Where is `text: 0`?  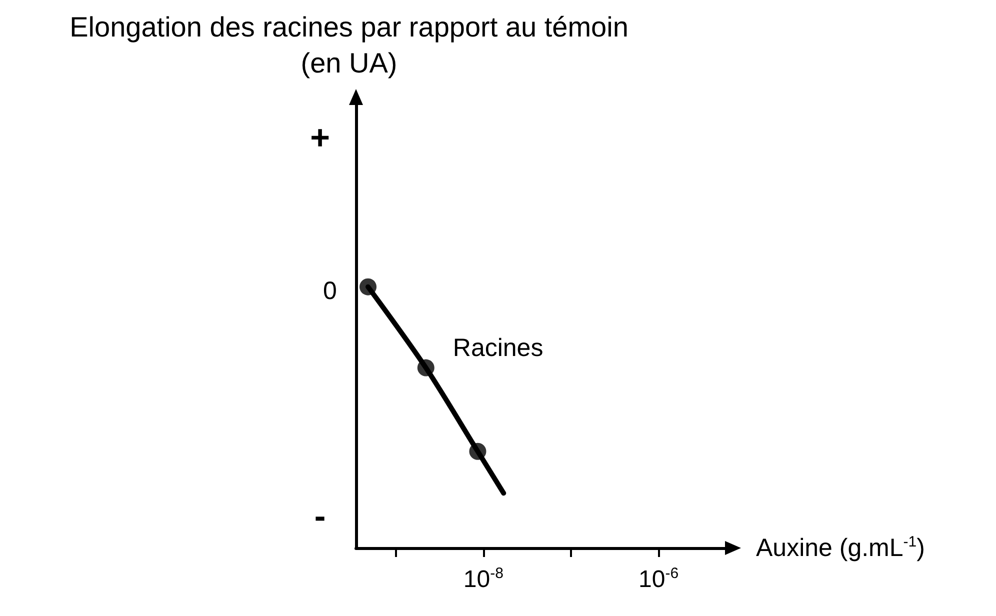 text: 0 is located at coordinates (330, 290).